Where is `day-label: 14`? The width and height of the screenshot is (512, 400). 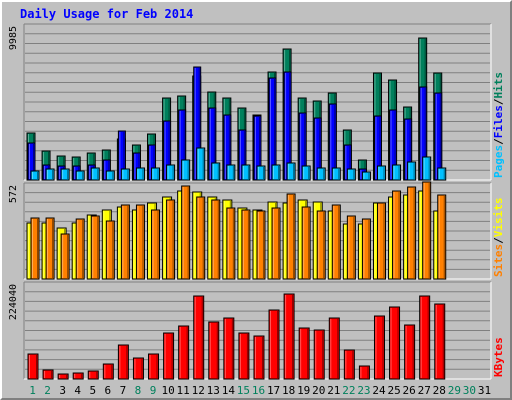
day-label: 14 is located at coordinates (229, 390).